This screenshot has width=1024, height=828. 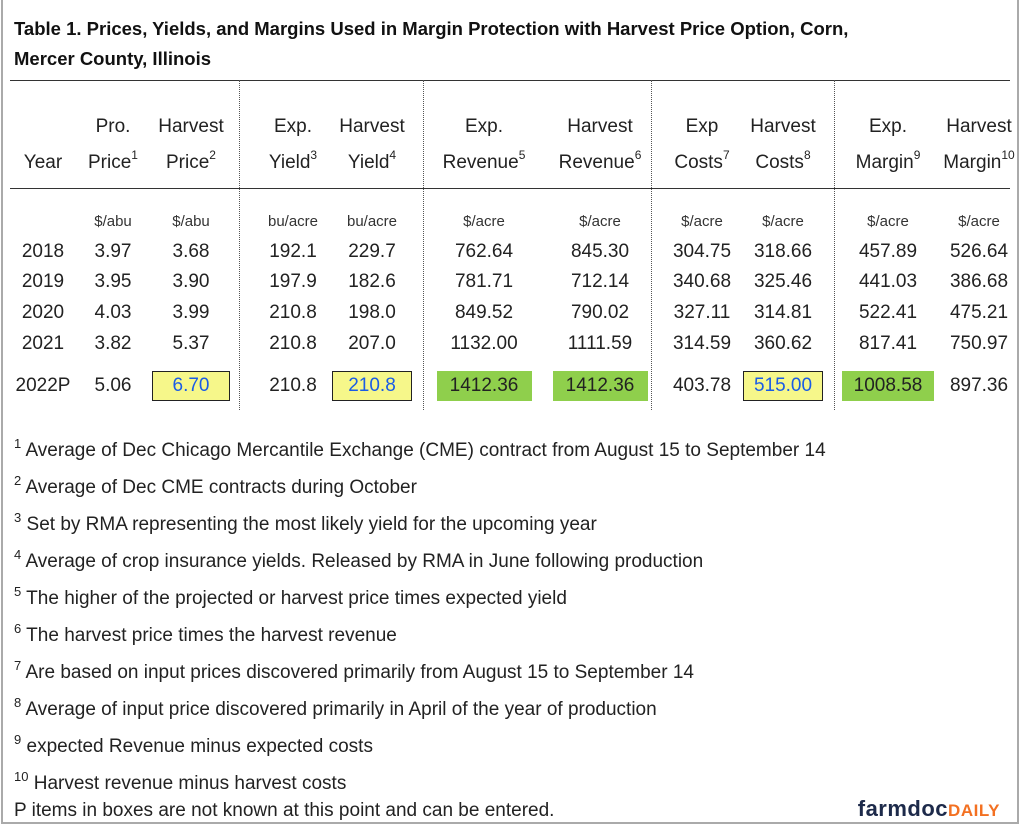 I want to click on table-cell: 750.97, so click(x=979, y=343).